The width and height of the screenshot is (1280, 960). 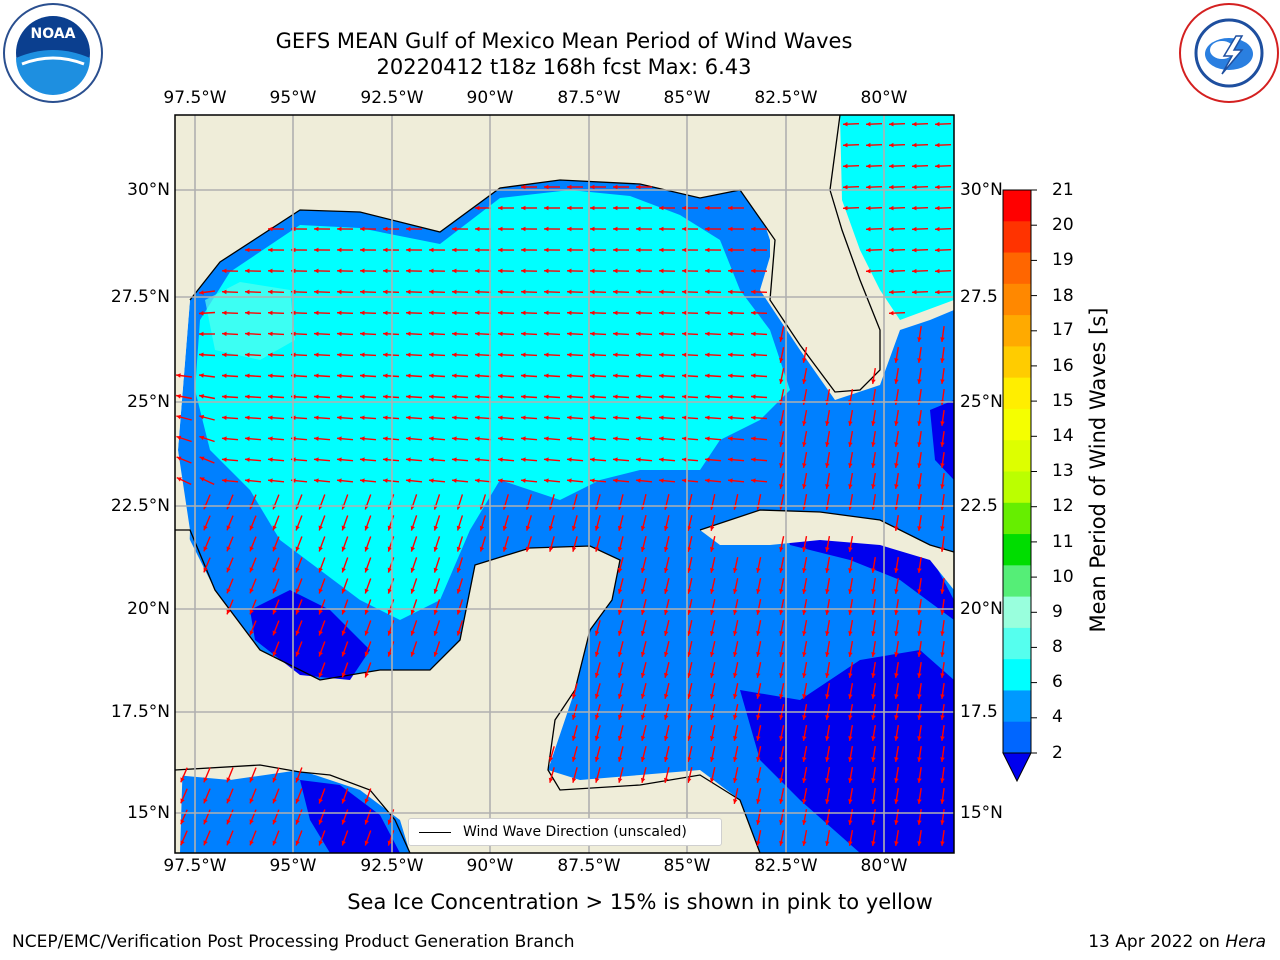 I want to click on colorbar-tick: 8, so click(x=1057, y=647).